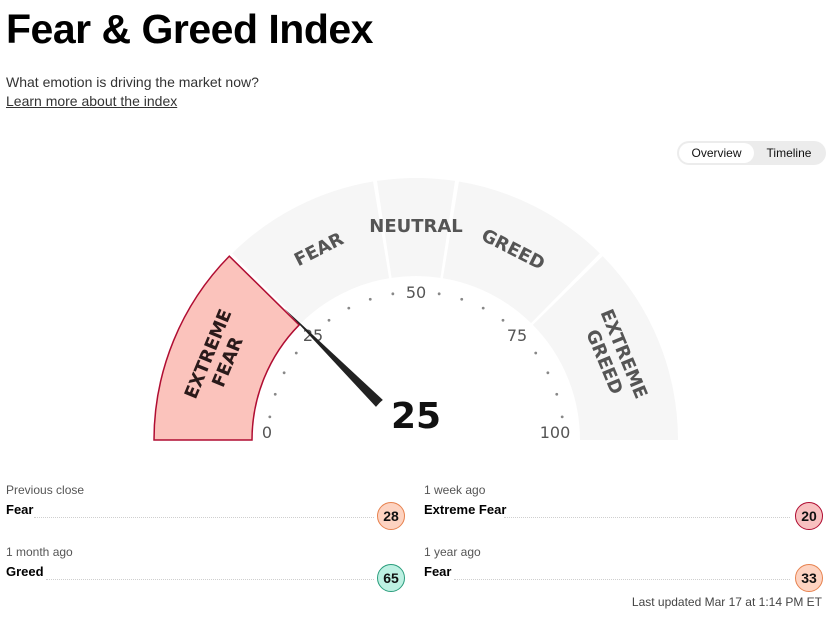  I want to click on segment-label-neutral: NEUTRAL, so click(416, 226).